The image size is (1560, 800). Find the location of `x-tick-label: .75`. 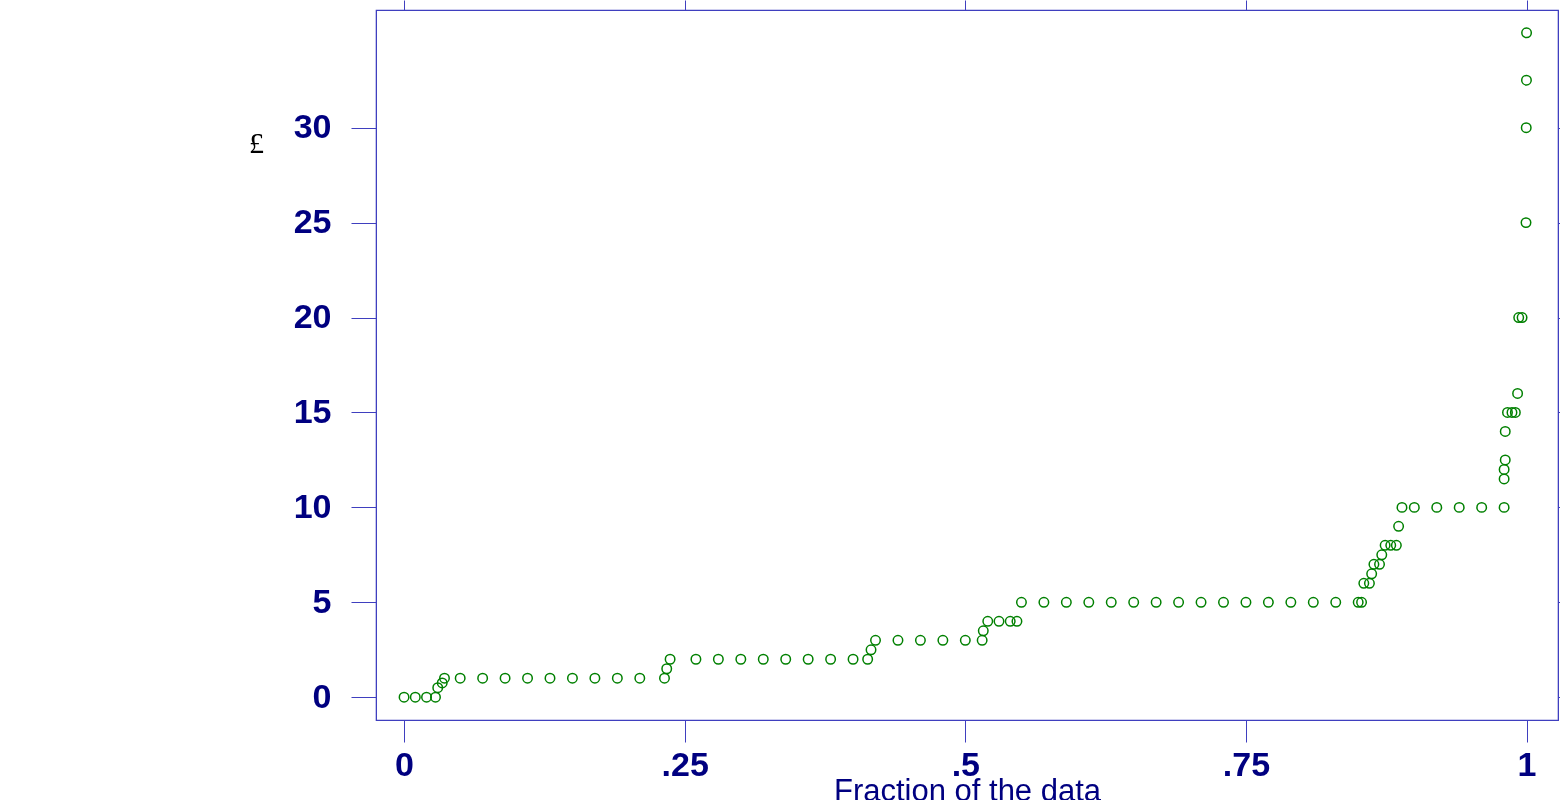

x-tick-label: .75 is located at coordinates (1246, 763).